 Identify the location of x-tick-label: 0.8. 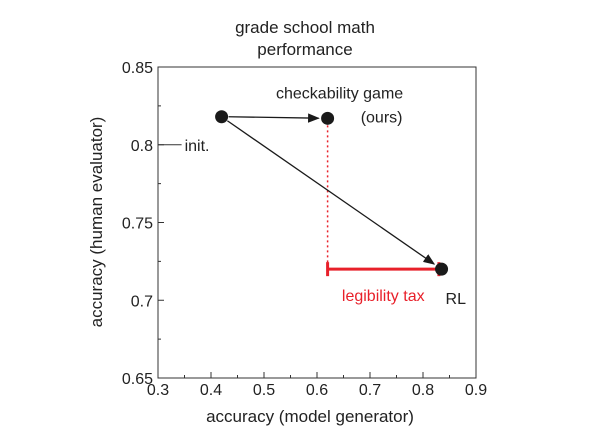
(423, 390).